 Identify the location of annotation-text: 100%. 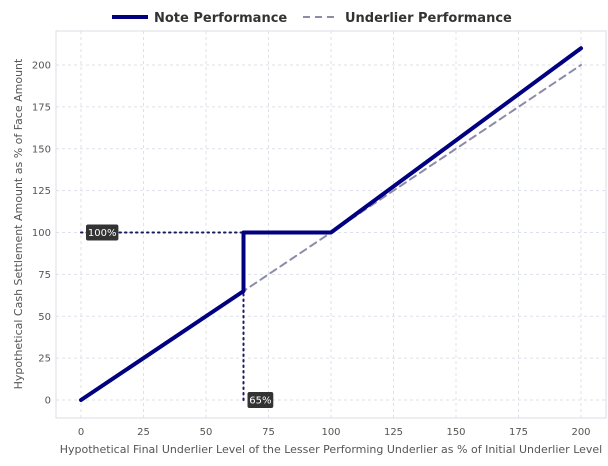
(102, 233).